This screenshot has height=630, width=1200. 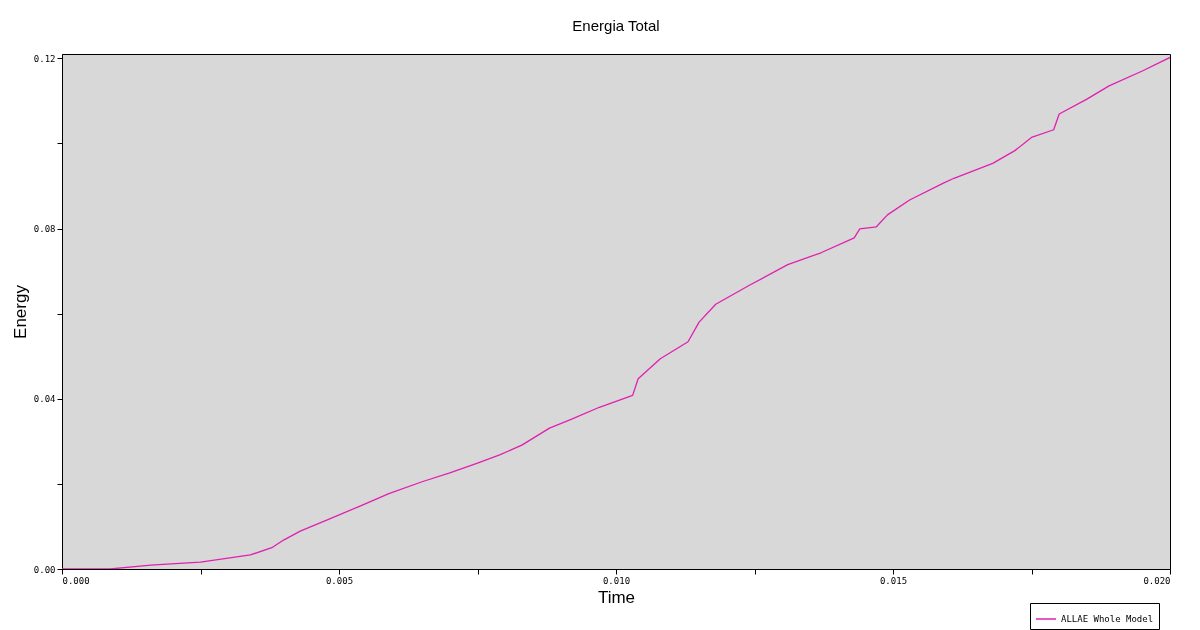 I want to click on x-tick-label: 0.000, so click(x=76, y=580).